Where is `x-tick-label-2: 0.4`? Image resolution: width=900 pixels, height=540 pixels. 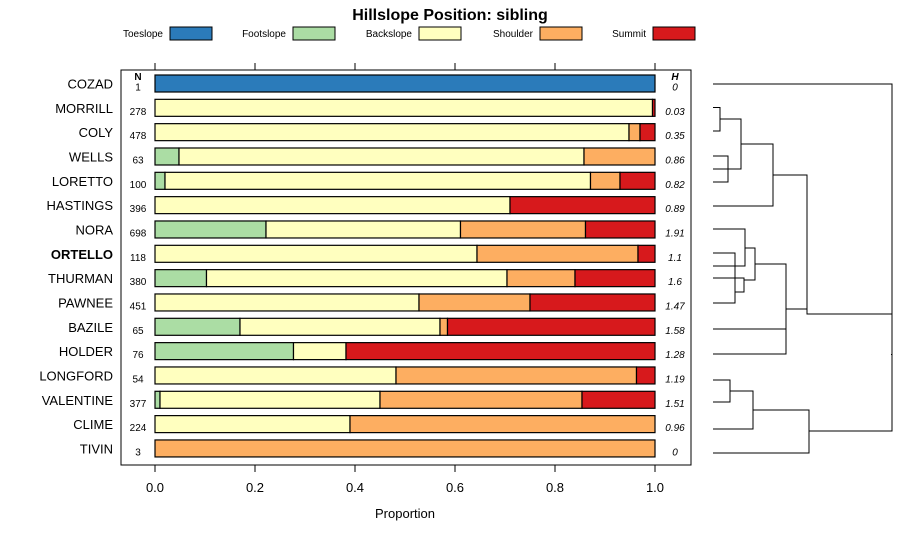 x-tick-label-2: 0.4 is located at coordinates (355, 487).